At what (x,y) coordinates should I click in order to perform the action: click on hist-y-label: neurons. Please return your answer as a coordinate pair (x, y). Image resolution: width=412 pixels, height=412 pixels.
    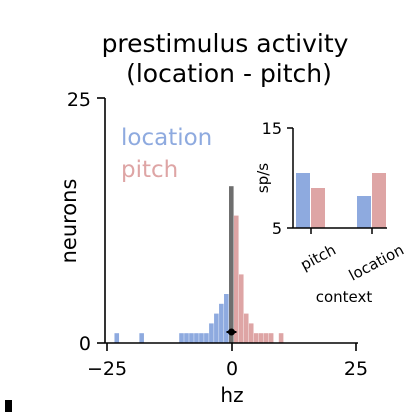
    Looking at the image, I should click on (69, 221).